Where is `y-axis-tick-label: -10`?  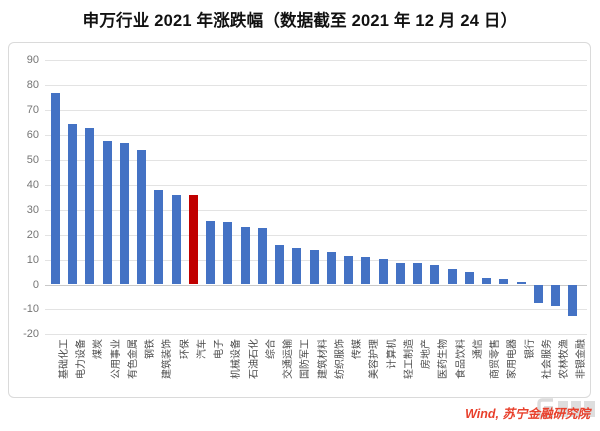
y-axis-tick-label: -10 is located at coordinates (31, 309).